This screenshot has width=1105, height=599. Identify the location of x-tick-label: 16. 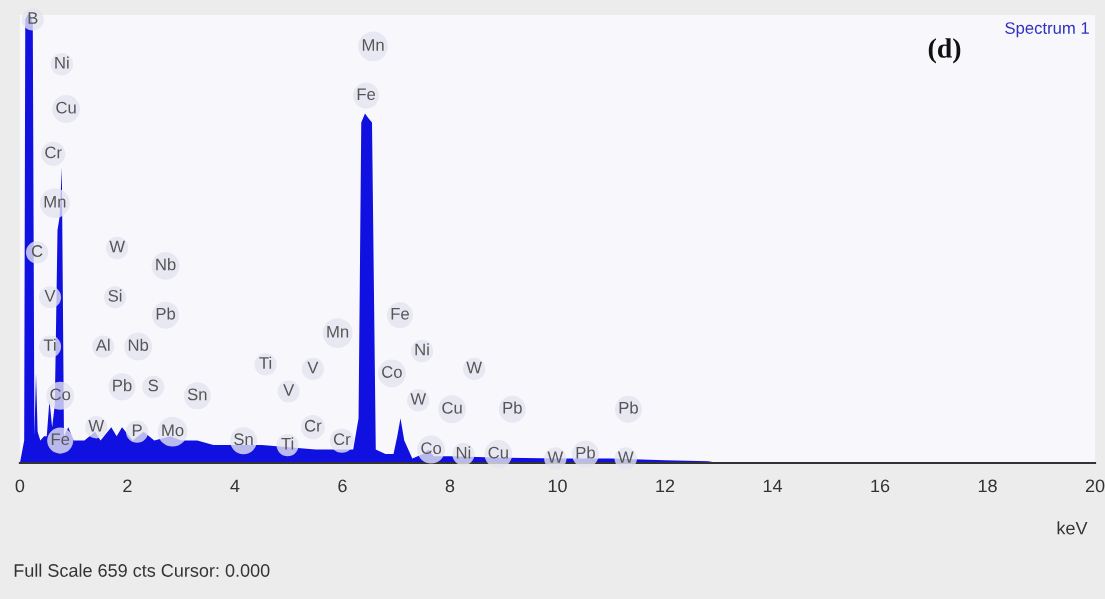
(880, 486).